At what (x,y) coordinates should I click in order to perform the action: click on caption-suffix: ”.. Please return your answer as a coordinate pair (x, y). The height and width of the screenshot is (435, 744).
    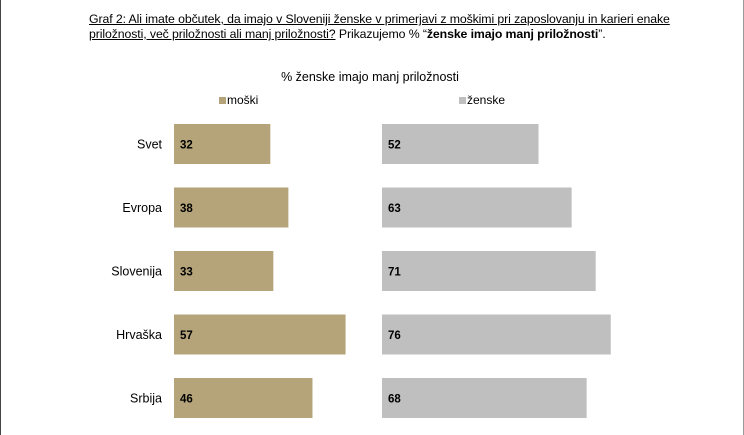
    Looking at the image, I should click on (602, 34).